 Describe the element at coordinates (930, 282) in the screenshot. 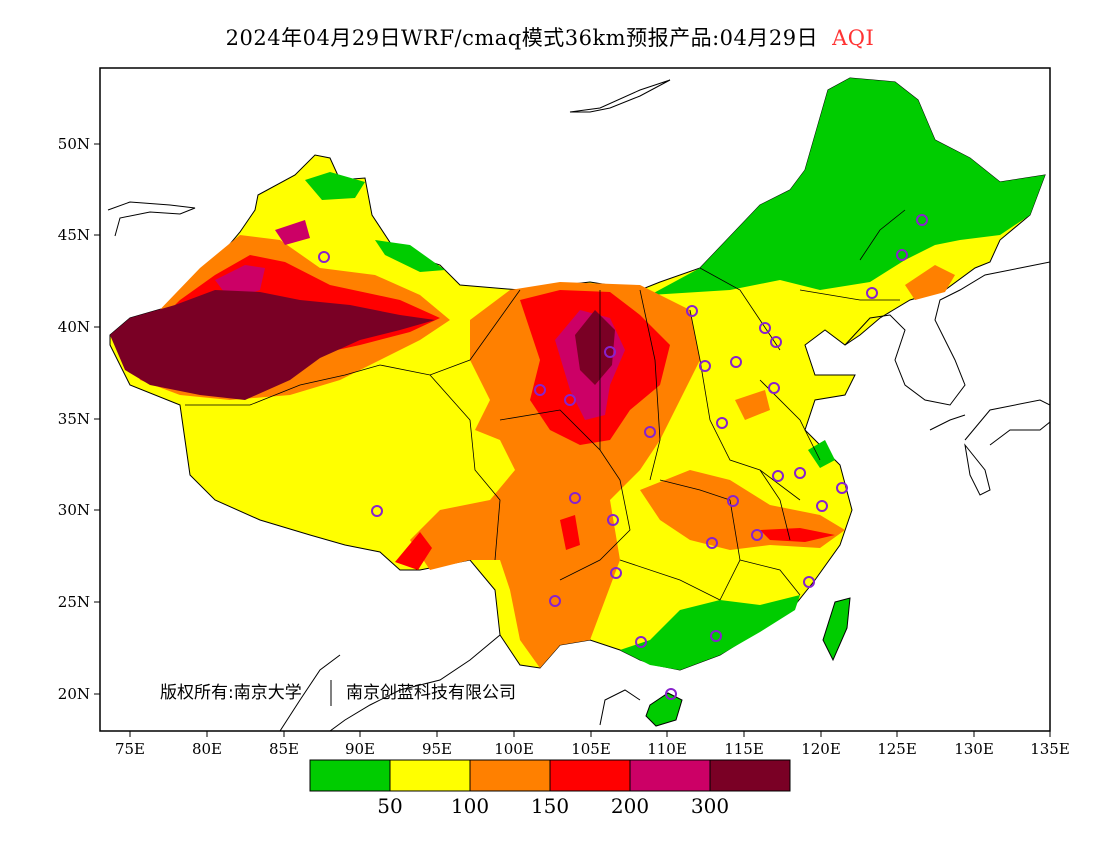

I see `orange-liaoning` at that location.